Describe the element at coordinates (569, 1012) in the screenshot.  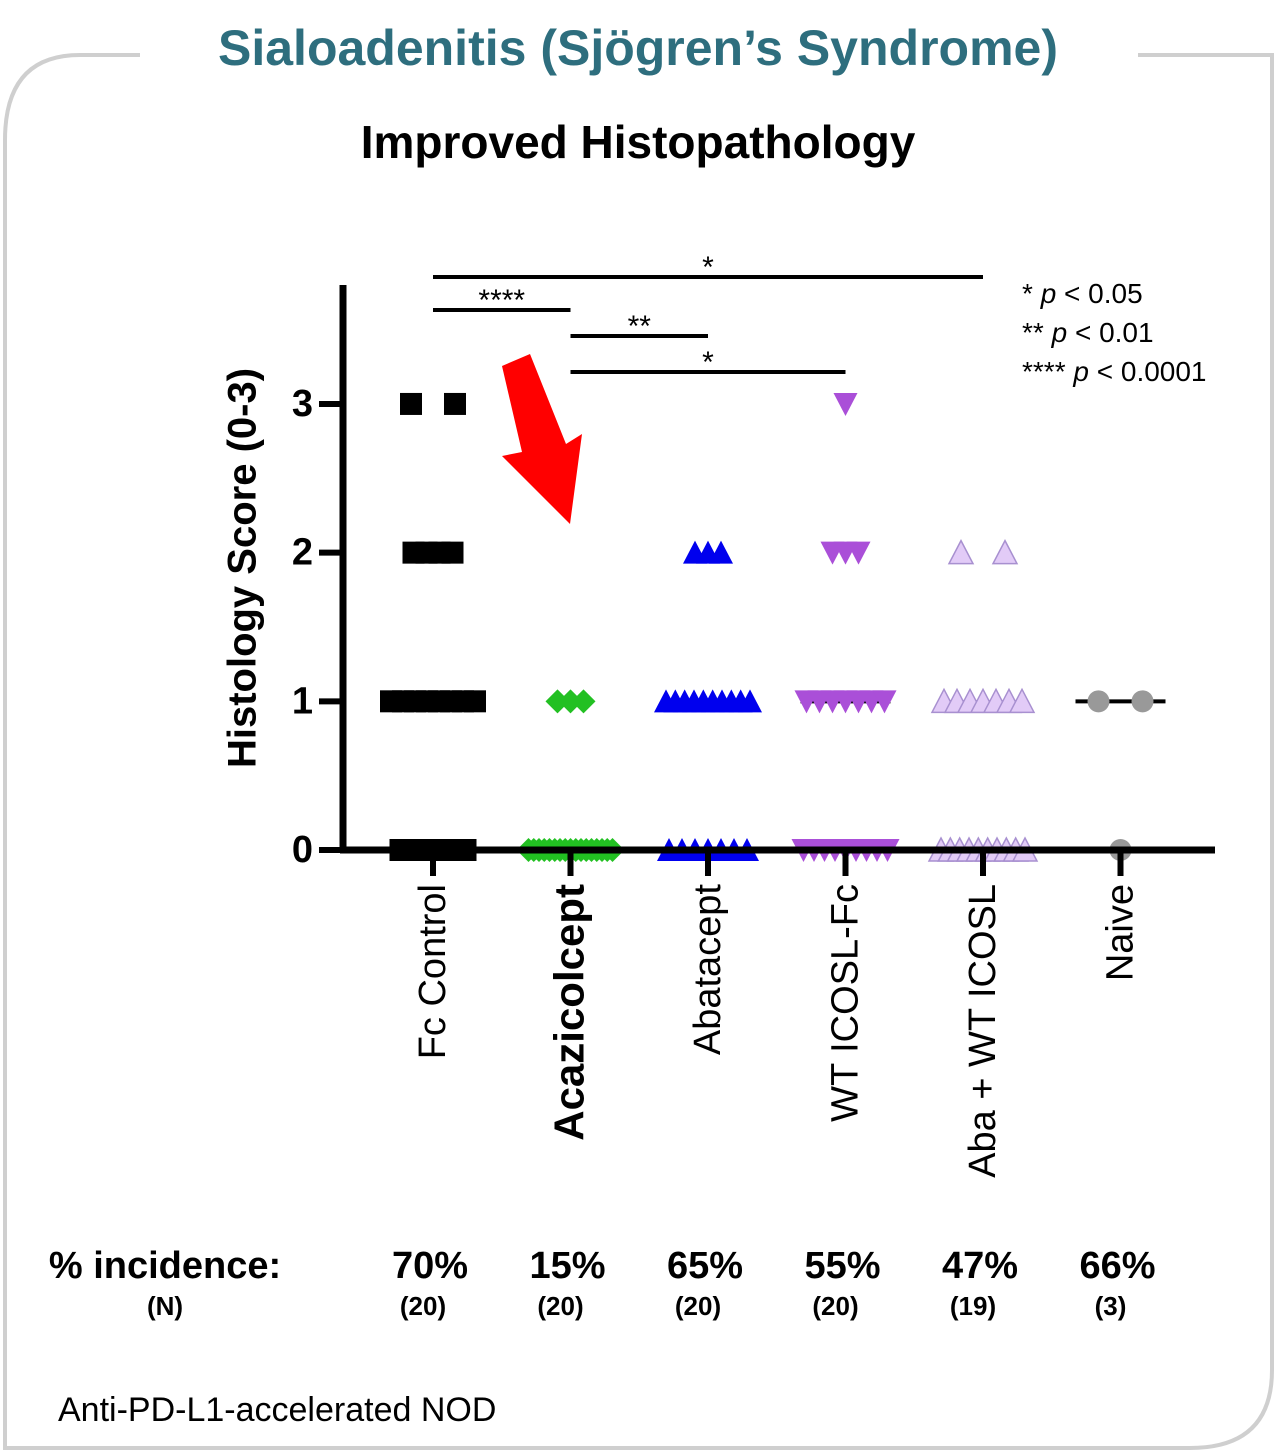
I see `x-tick-label: Acazicolcept` at that location.